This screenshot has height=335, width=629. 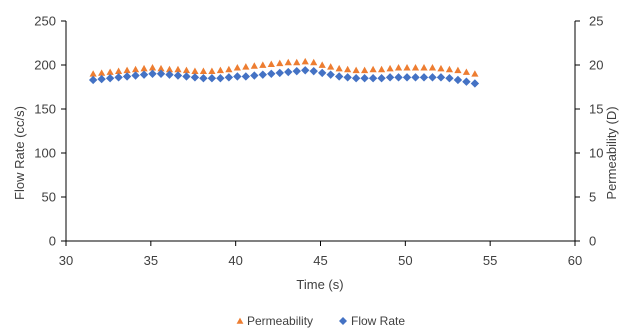 I want to click on y-right-tick-label: 20, so click(x=596, y=65).